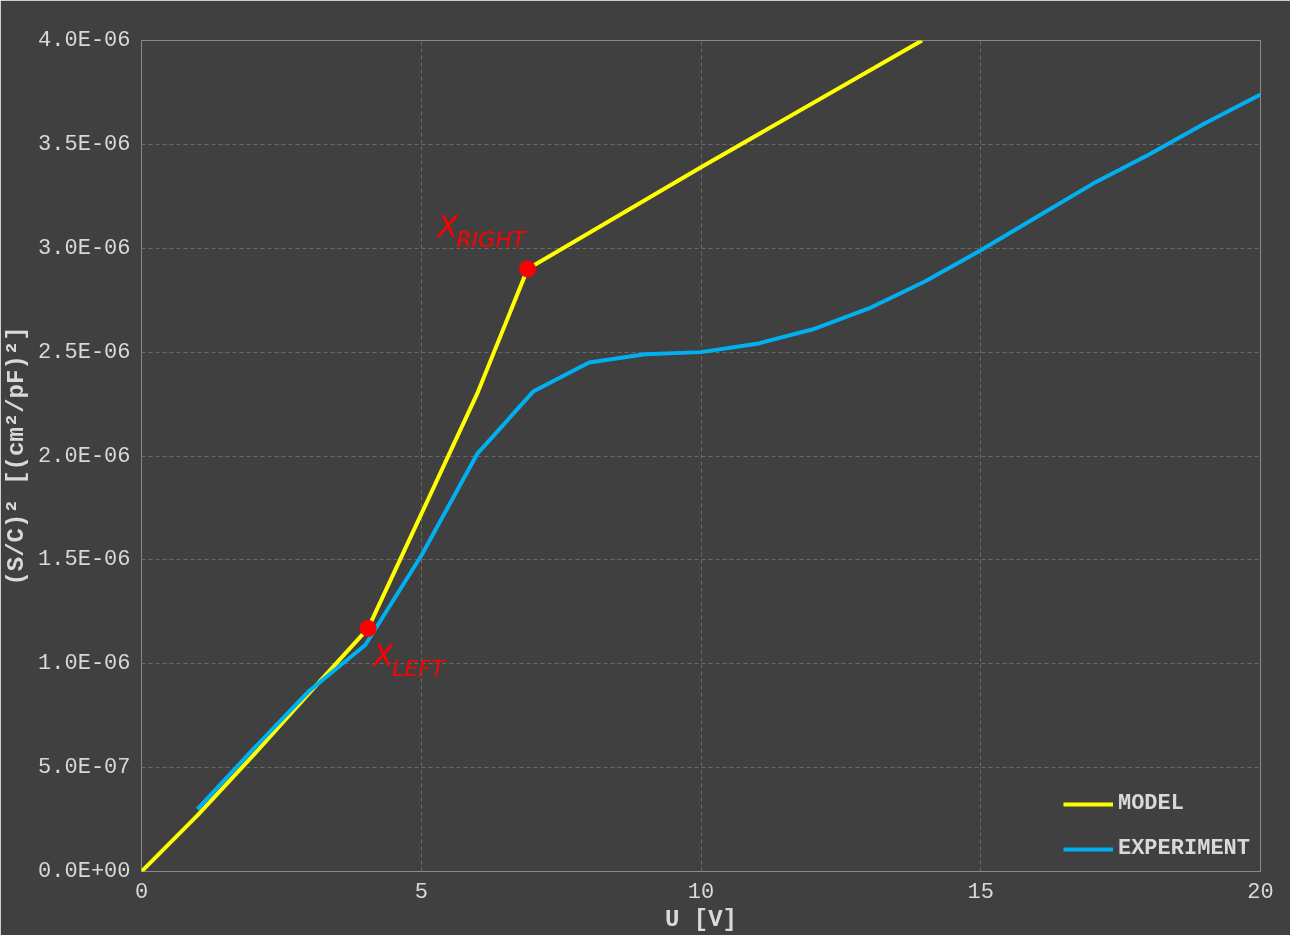  What do you see at coordinates (84, 144) in the screenshot?
I see `y-tick-label: 3.5E-06` at bounding box center [84, 144].